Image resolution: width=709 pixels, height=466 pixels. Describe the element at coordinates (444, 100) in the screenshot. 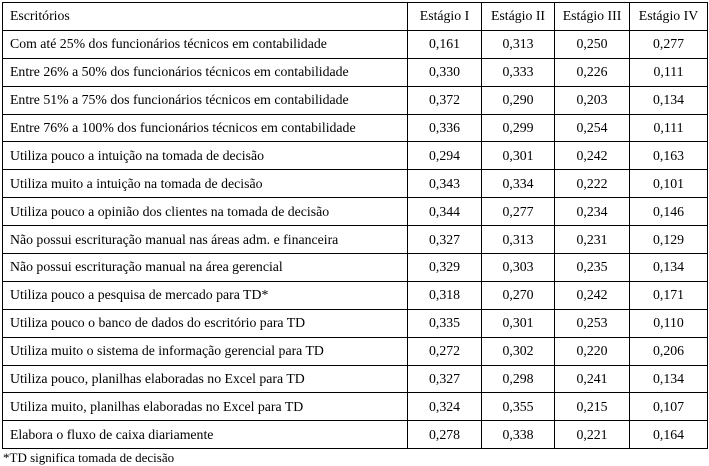

I see `value-cell: 0,372` at that location.